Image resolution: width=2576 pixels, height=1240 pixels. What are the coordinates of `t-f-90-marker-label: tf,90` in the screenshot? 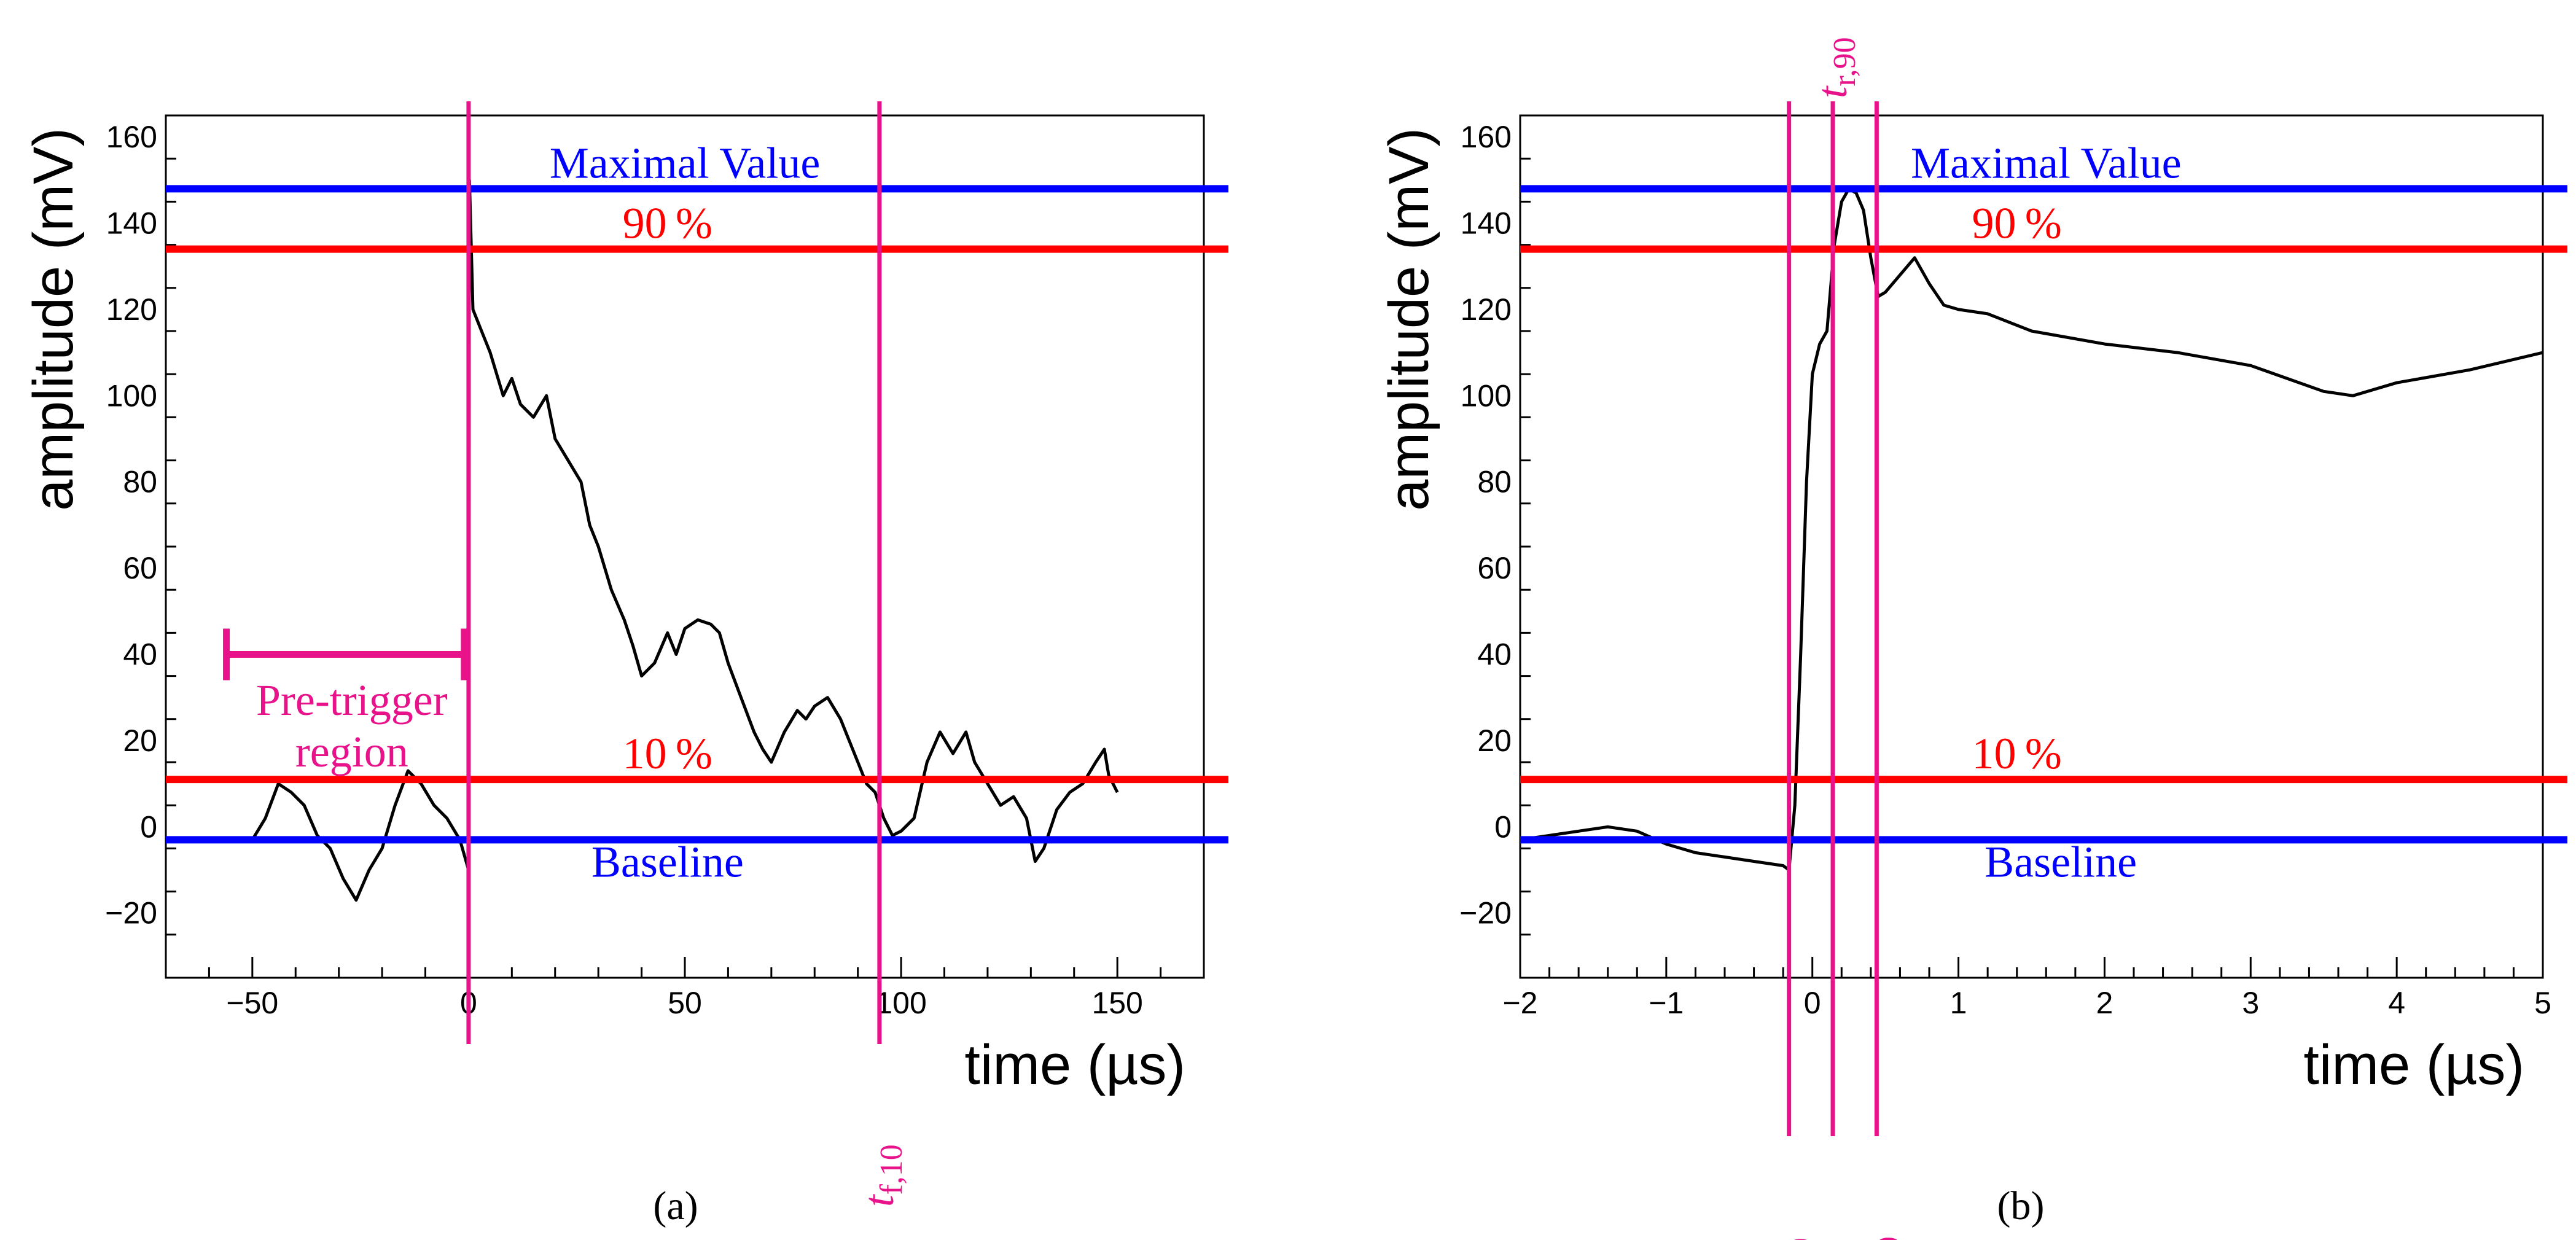 It's located at (1879, 1238).